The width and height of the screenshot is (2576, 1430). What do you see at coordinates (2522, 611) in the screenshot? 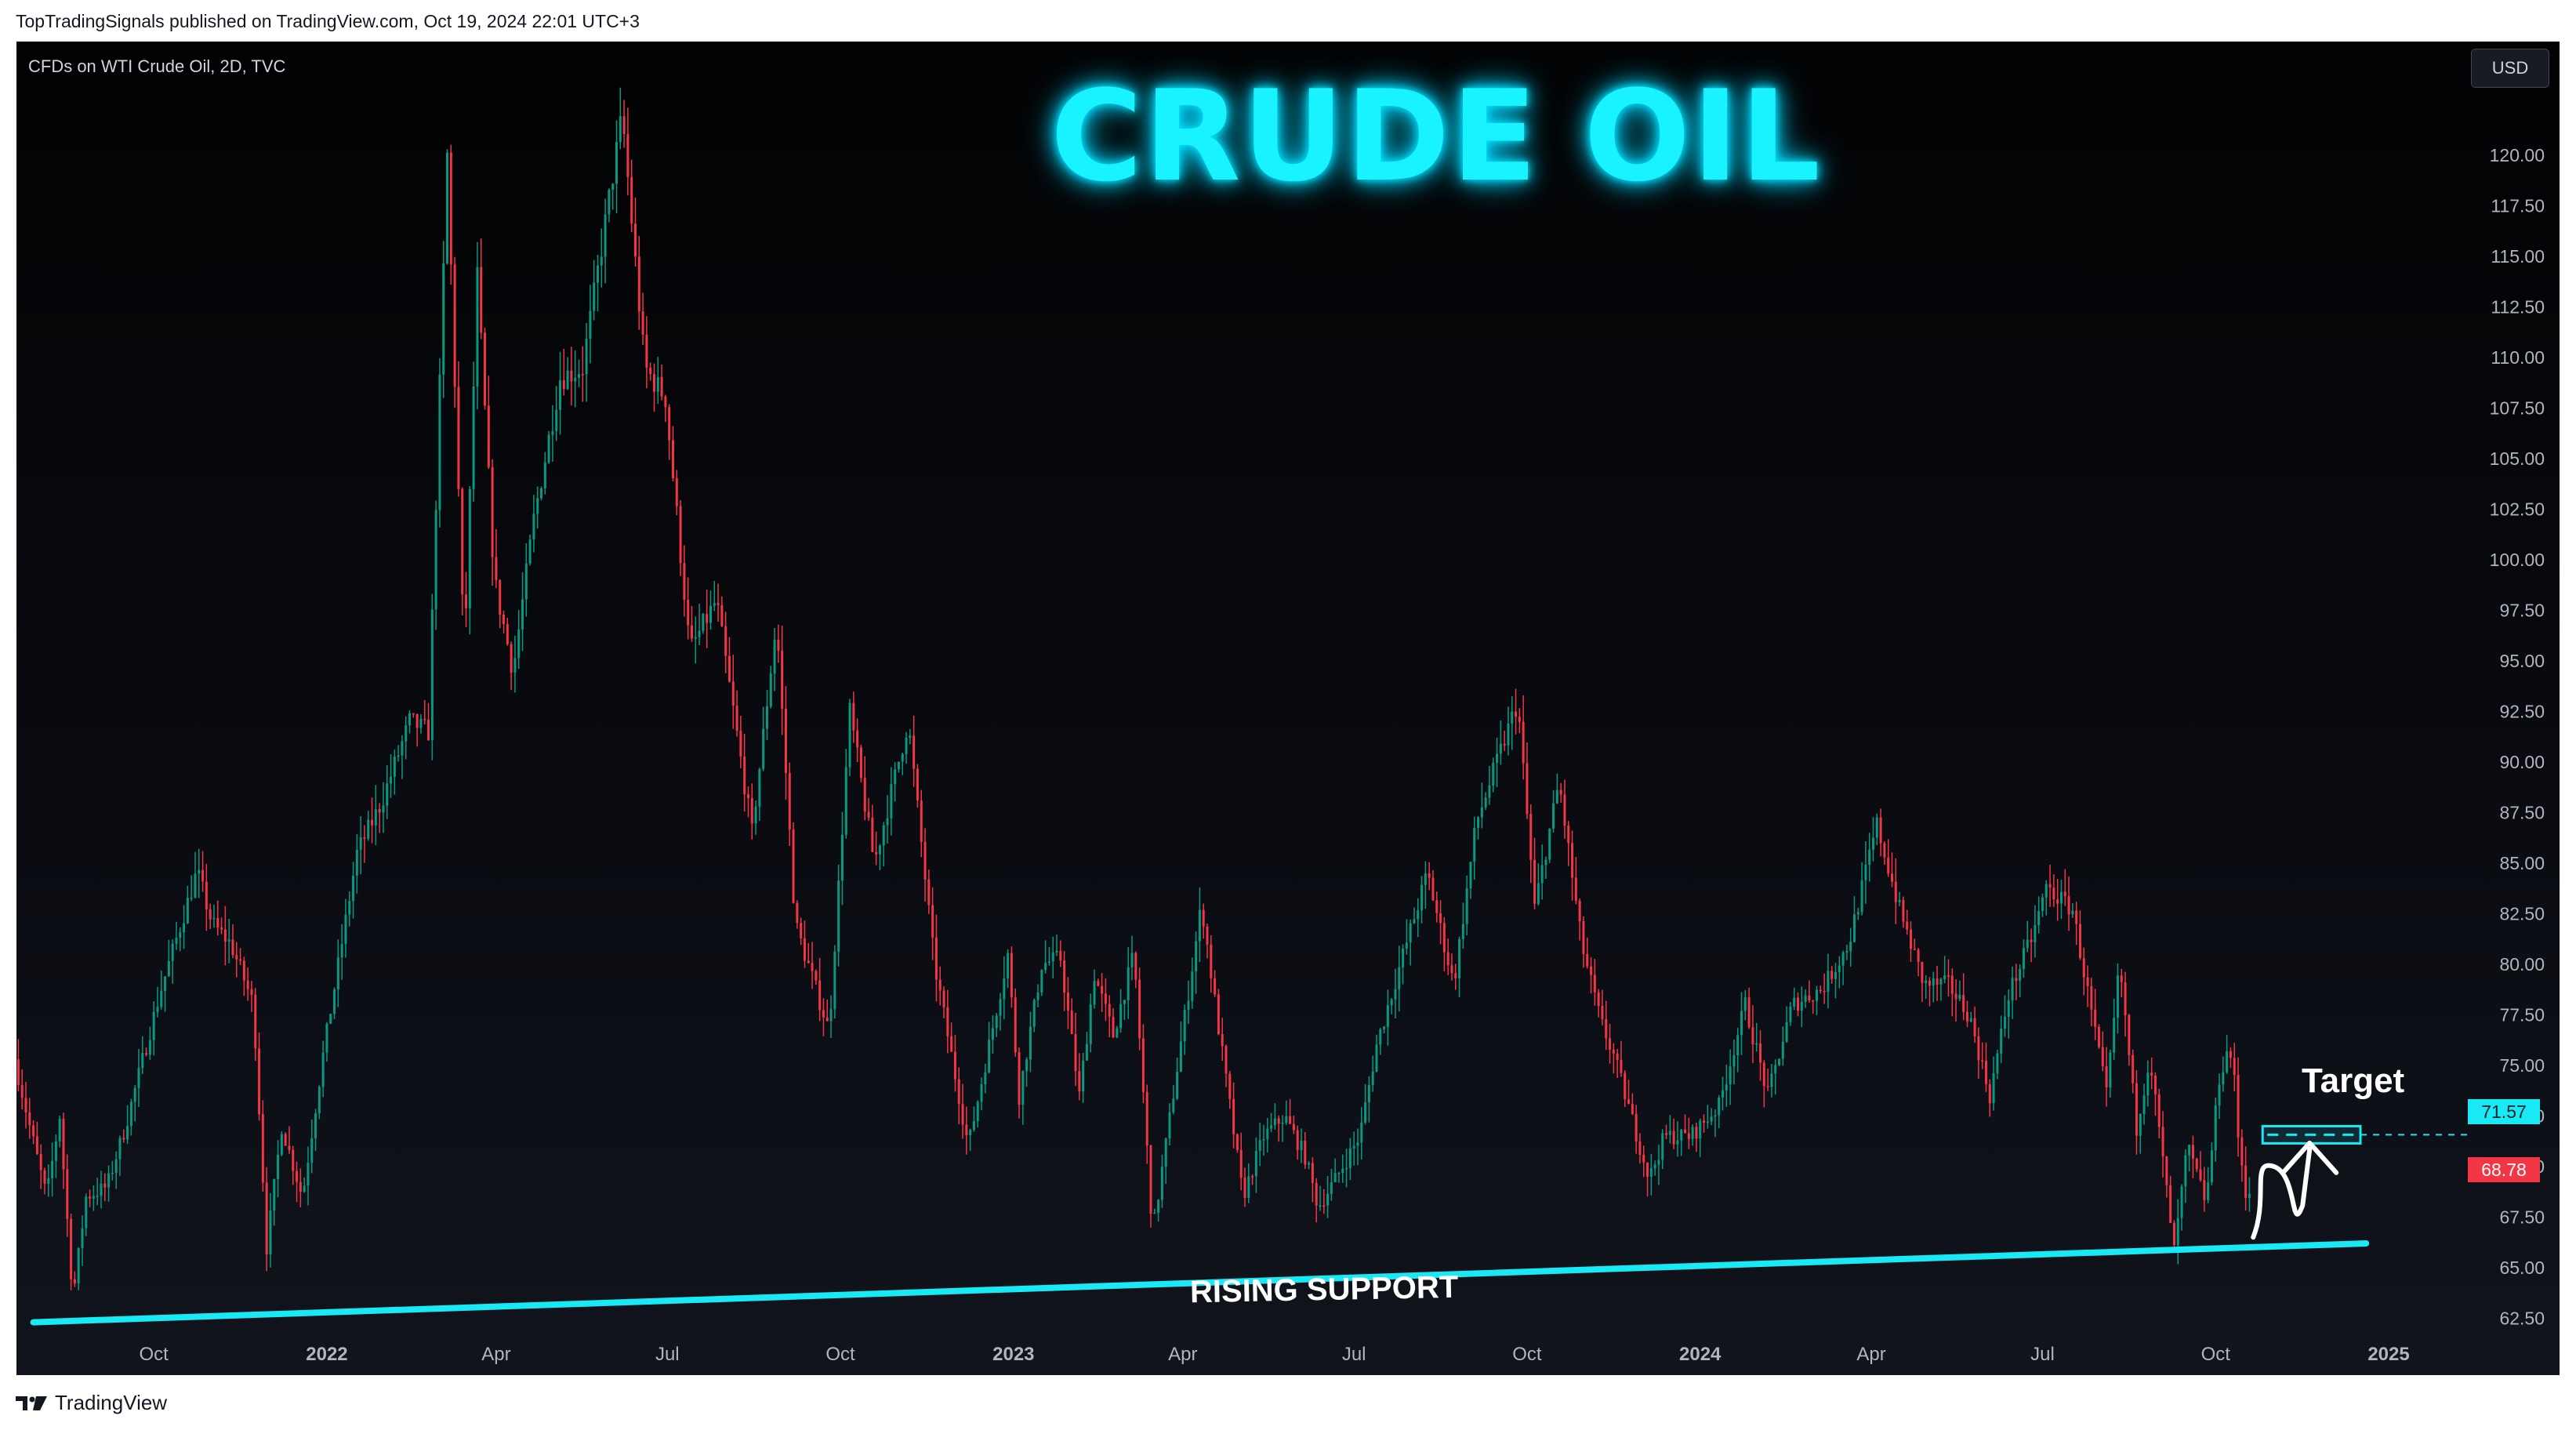
I see `y-tick-label: 97.50` at bounding box center [2522, 611].